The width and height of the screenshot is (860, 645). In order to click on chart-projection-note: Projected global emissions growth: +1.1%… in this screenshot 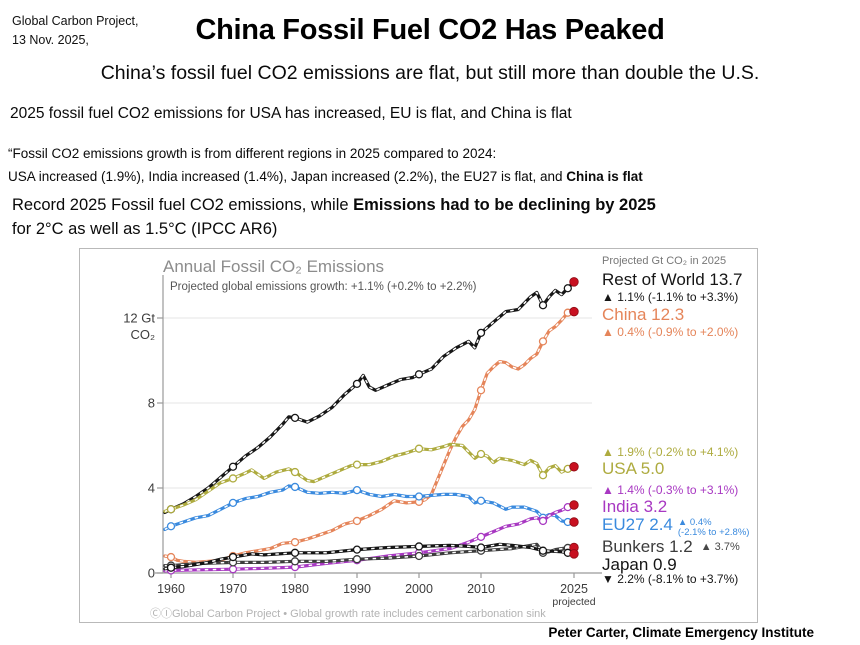, I will do `click(323, 287)`.